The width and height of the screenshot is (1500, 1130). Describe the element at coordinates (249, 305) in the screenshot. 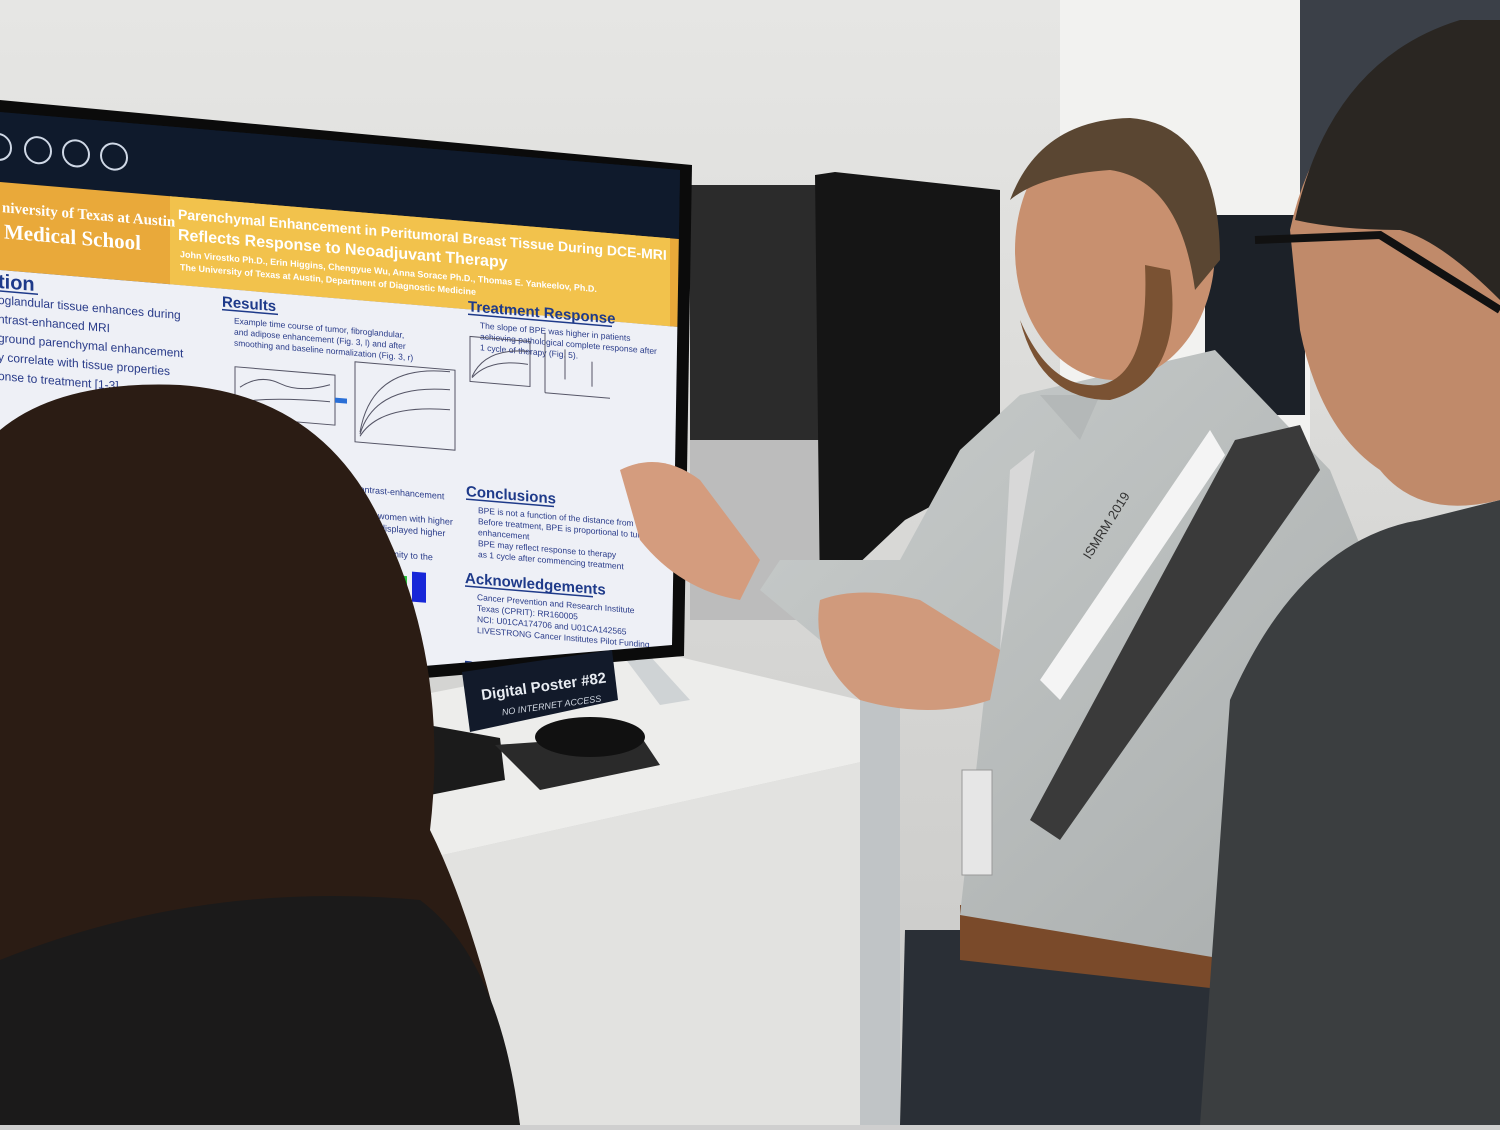

I see `section-heading: Results` at that location.